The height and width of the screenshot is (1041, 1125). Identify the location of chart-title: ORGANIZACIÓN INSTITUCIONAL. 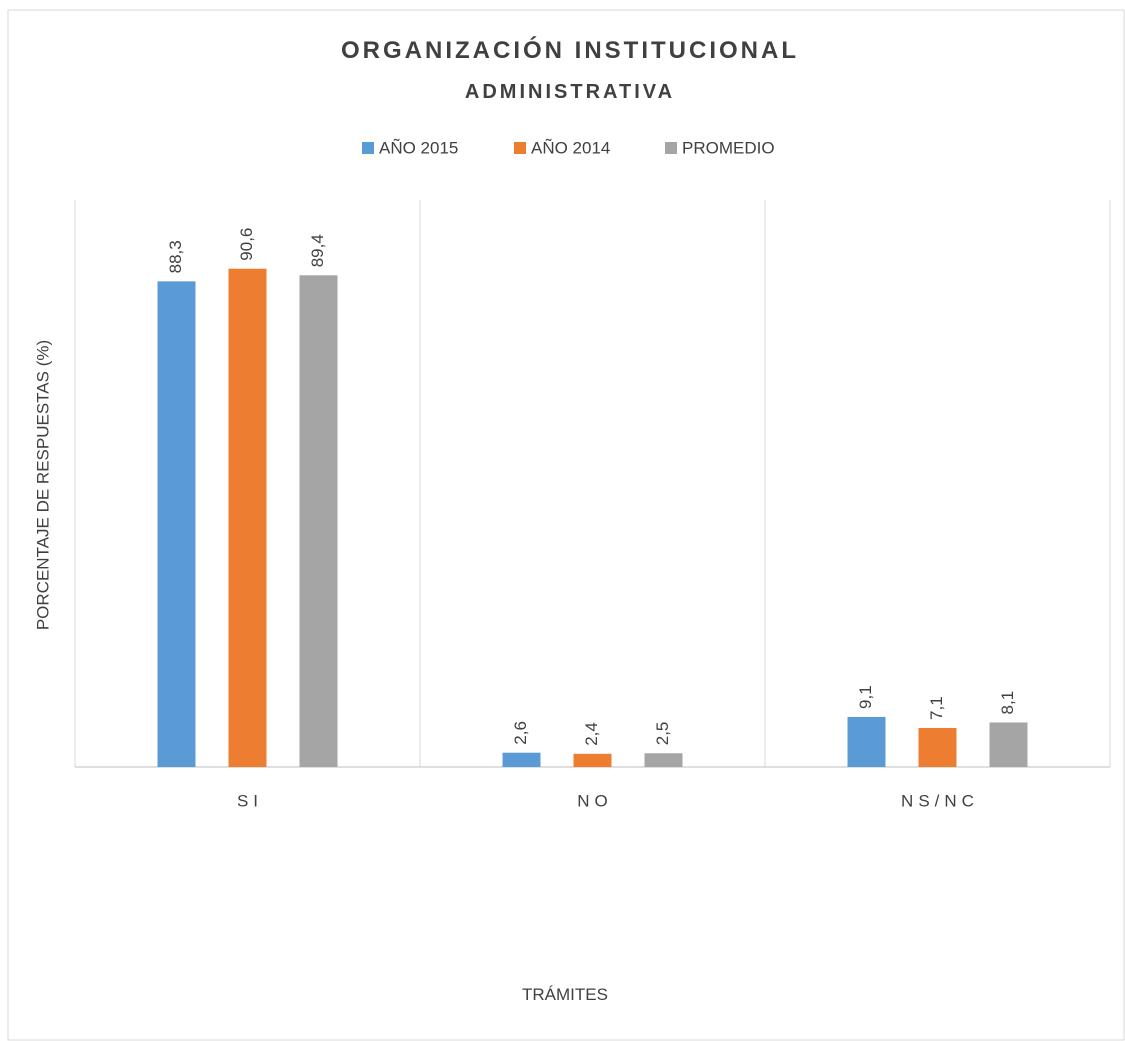
(570, 50).